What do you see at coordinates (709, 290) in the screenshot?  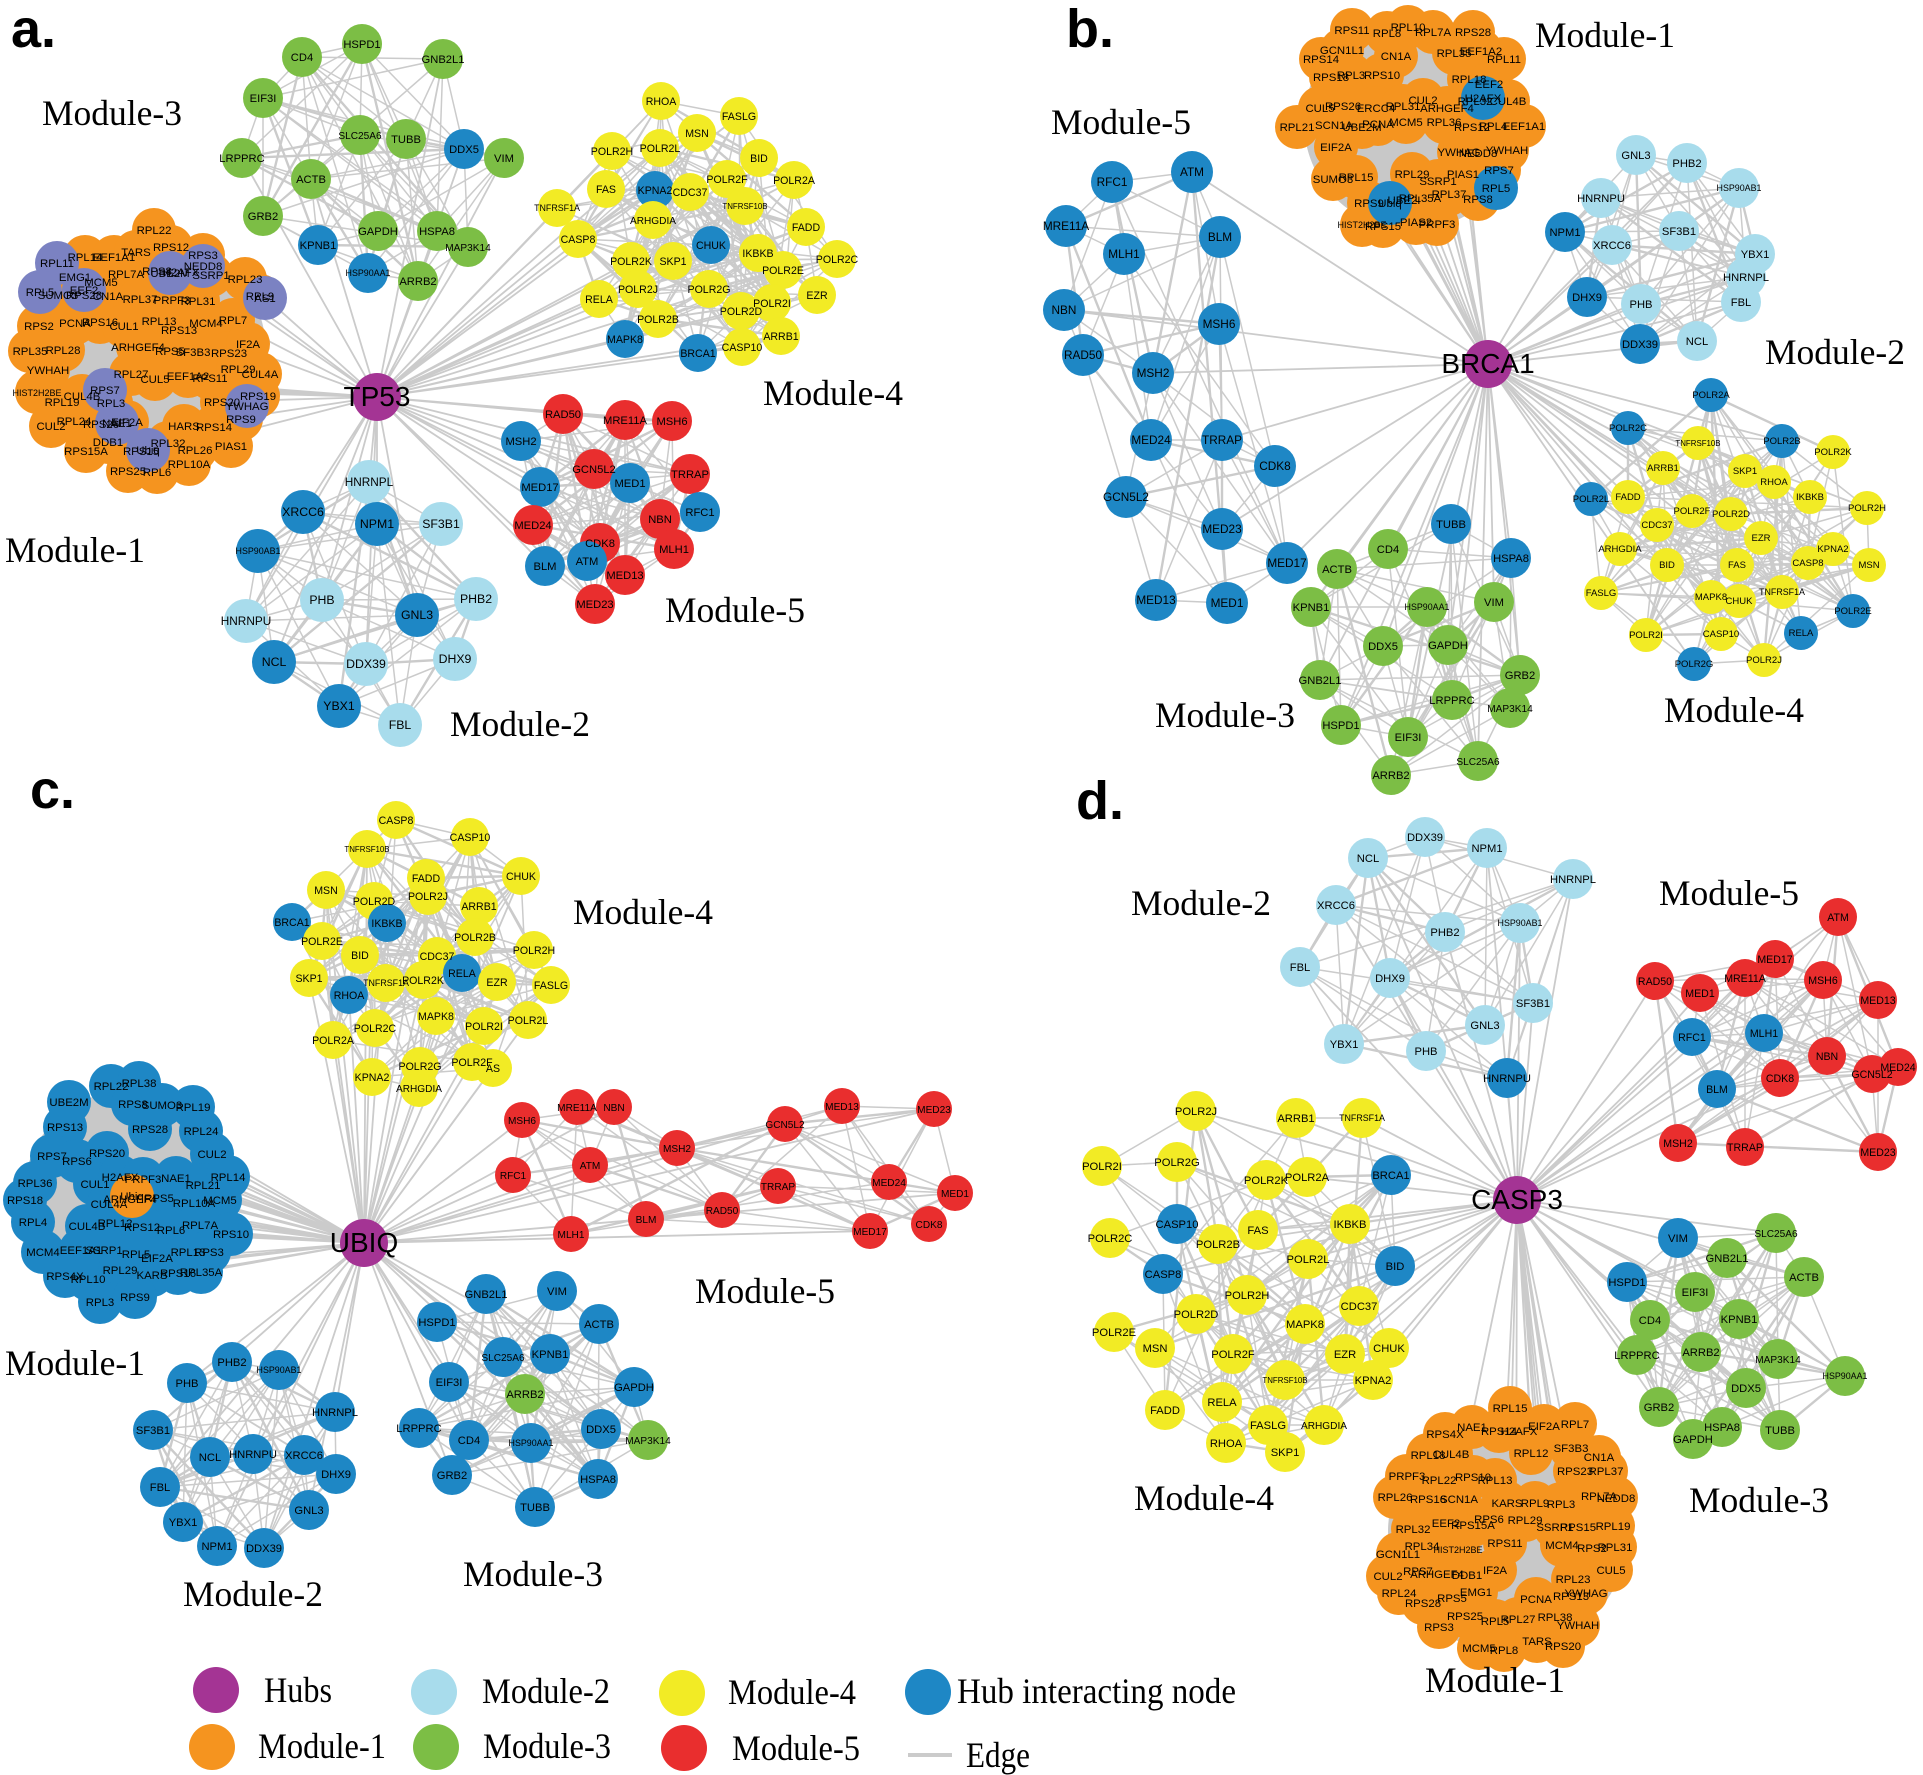 I see `svg-text: POLR2G` at bounding box center [709, 290].